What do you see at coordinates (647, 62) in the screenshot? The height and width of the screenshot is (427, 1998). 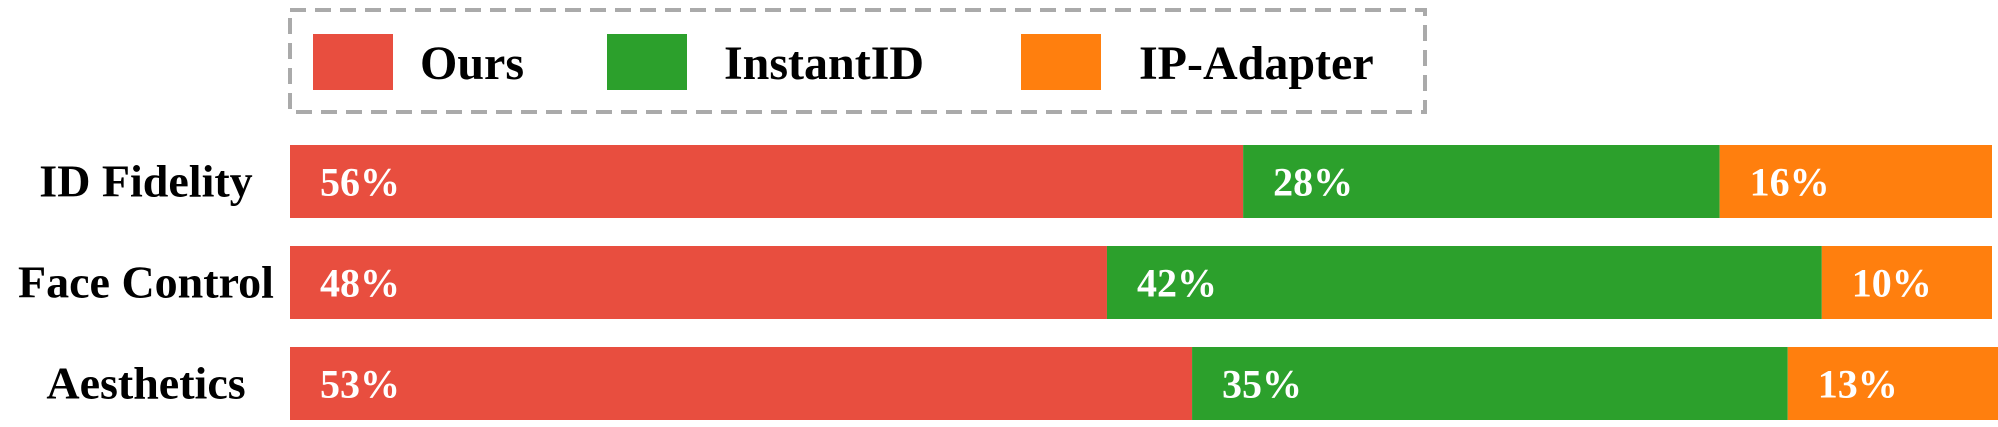 I see `legend-swatch-instantid` at bounding box center [647, 62].